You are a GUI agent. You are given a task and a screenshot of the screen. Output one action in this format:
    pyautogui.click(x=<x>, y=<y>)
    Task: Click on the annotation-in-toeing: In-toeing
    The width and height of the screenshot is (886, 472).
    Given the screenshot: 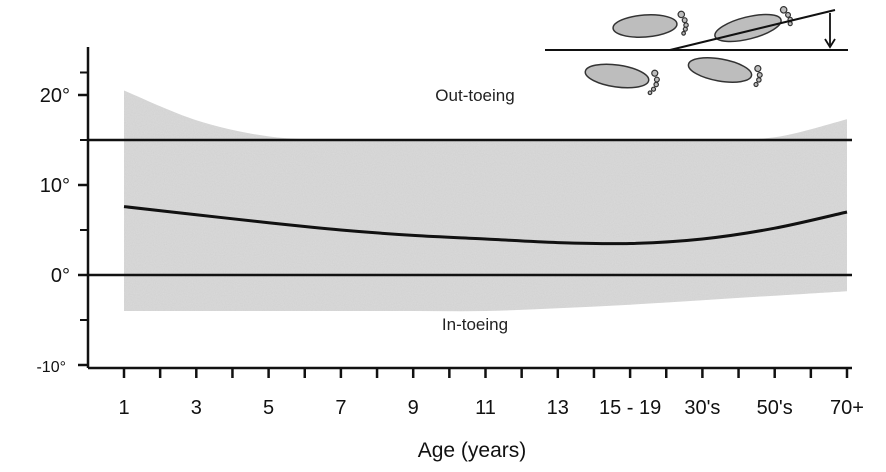 What is the action you would take?
    pyautogui.click(x=475, y=324)
    